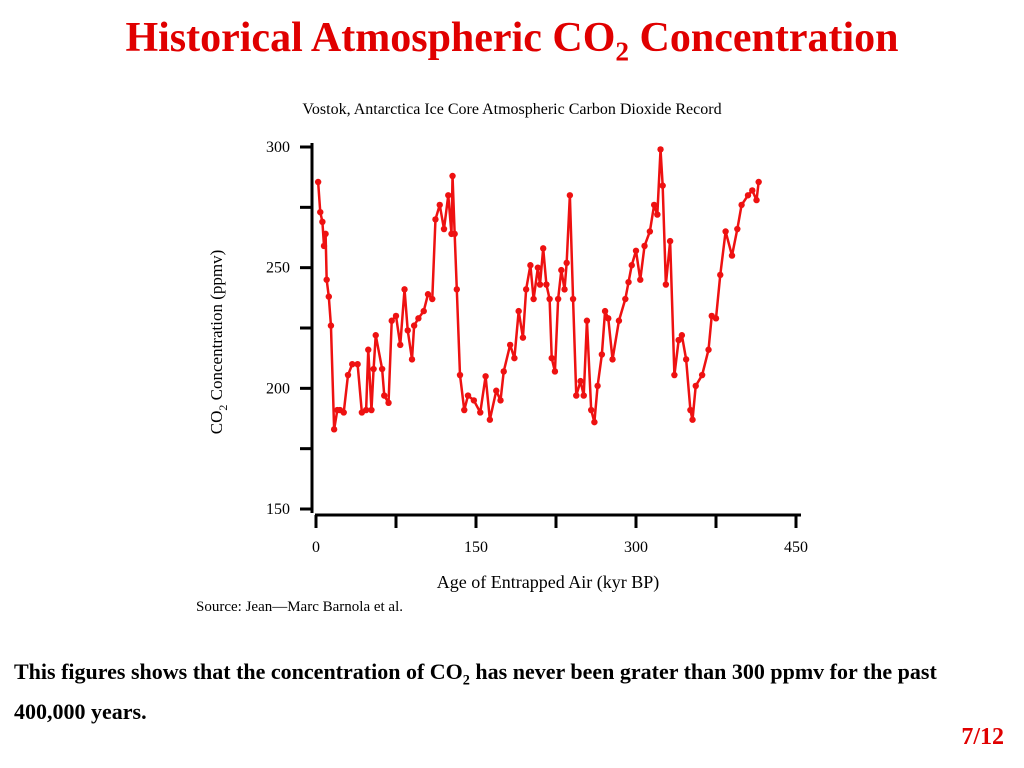 This screenshot has height=768, width=1024. What do you see at coordinates (278, 268) in the screenshot?
I see `y-tick-label: 250` at bounding box center [278, 268].